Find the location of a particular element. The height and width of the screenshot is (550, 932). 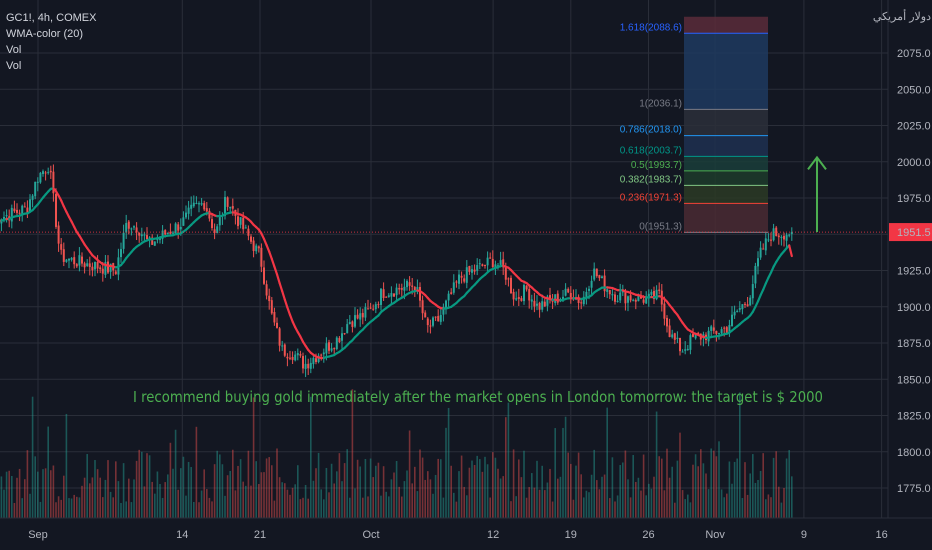

price-tick-label: 1800.0 is located at coordinates (914, 453).